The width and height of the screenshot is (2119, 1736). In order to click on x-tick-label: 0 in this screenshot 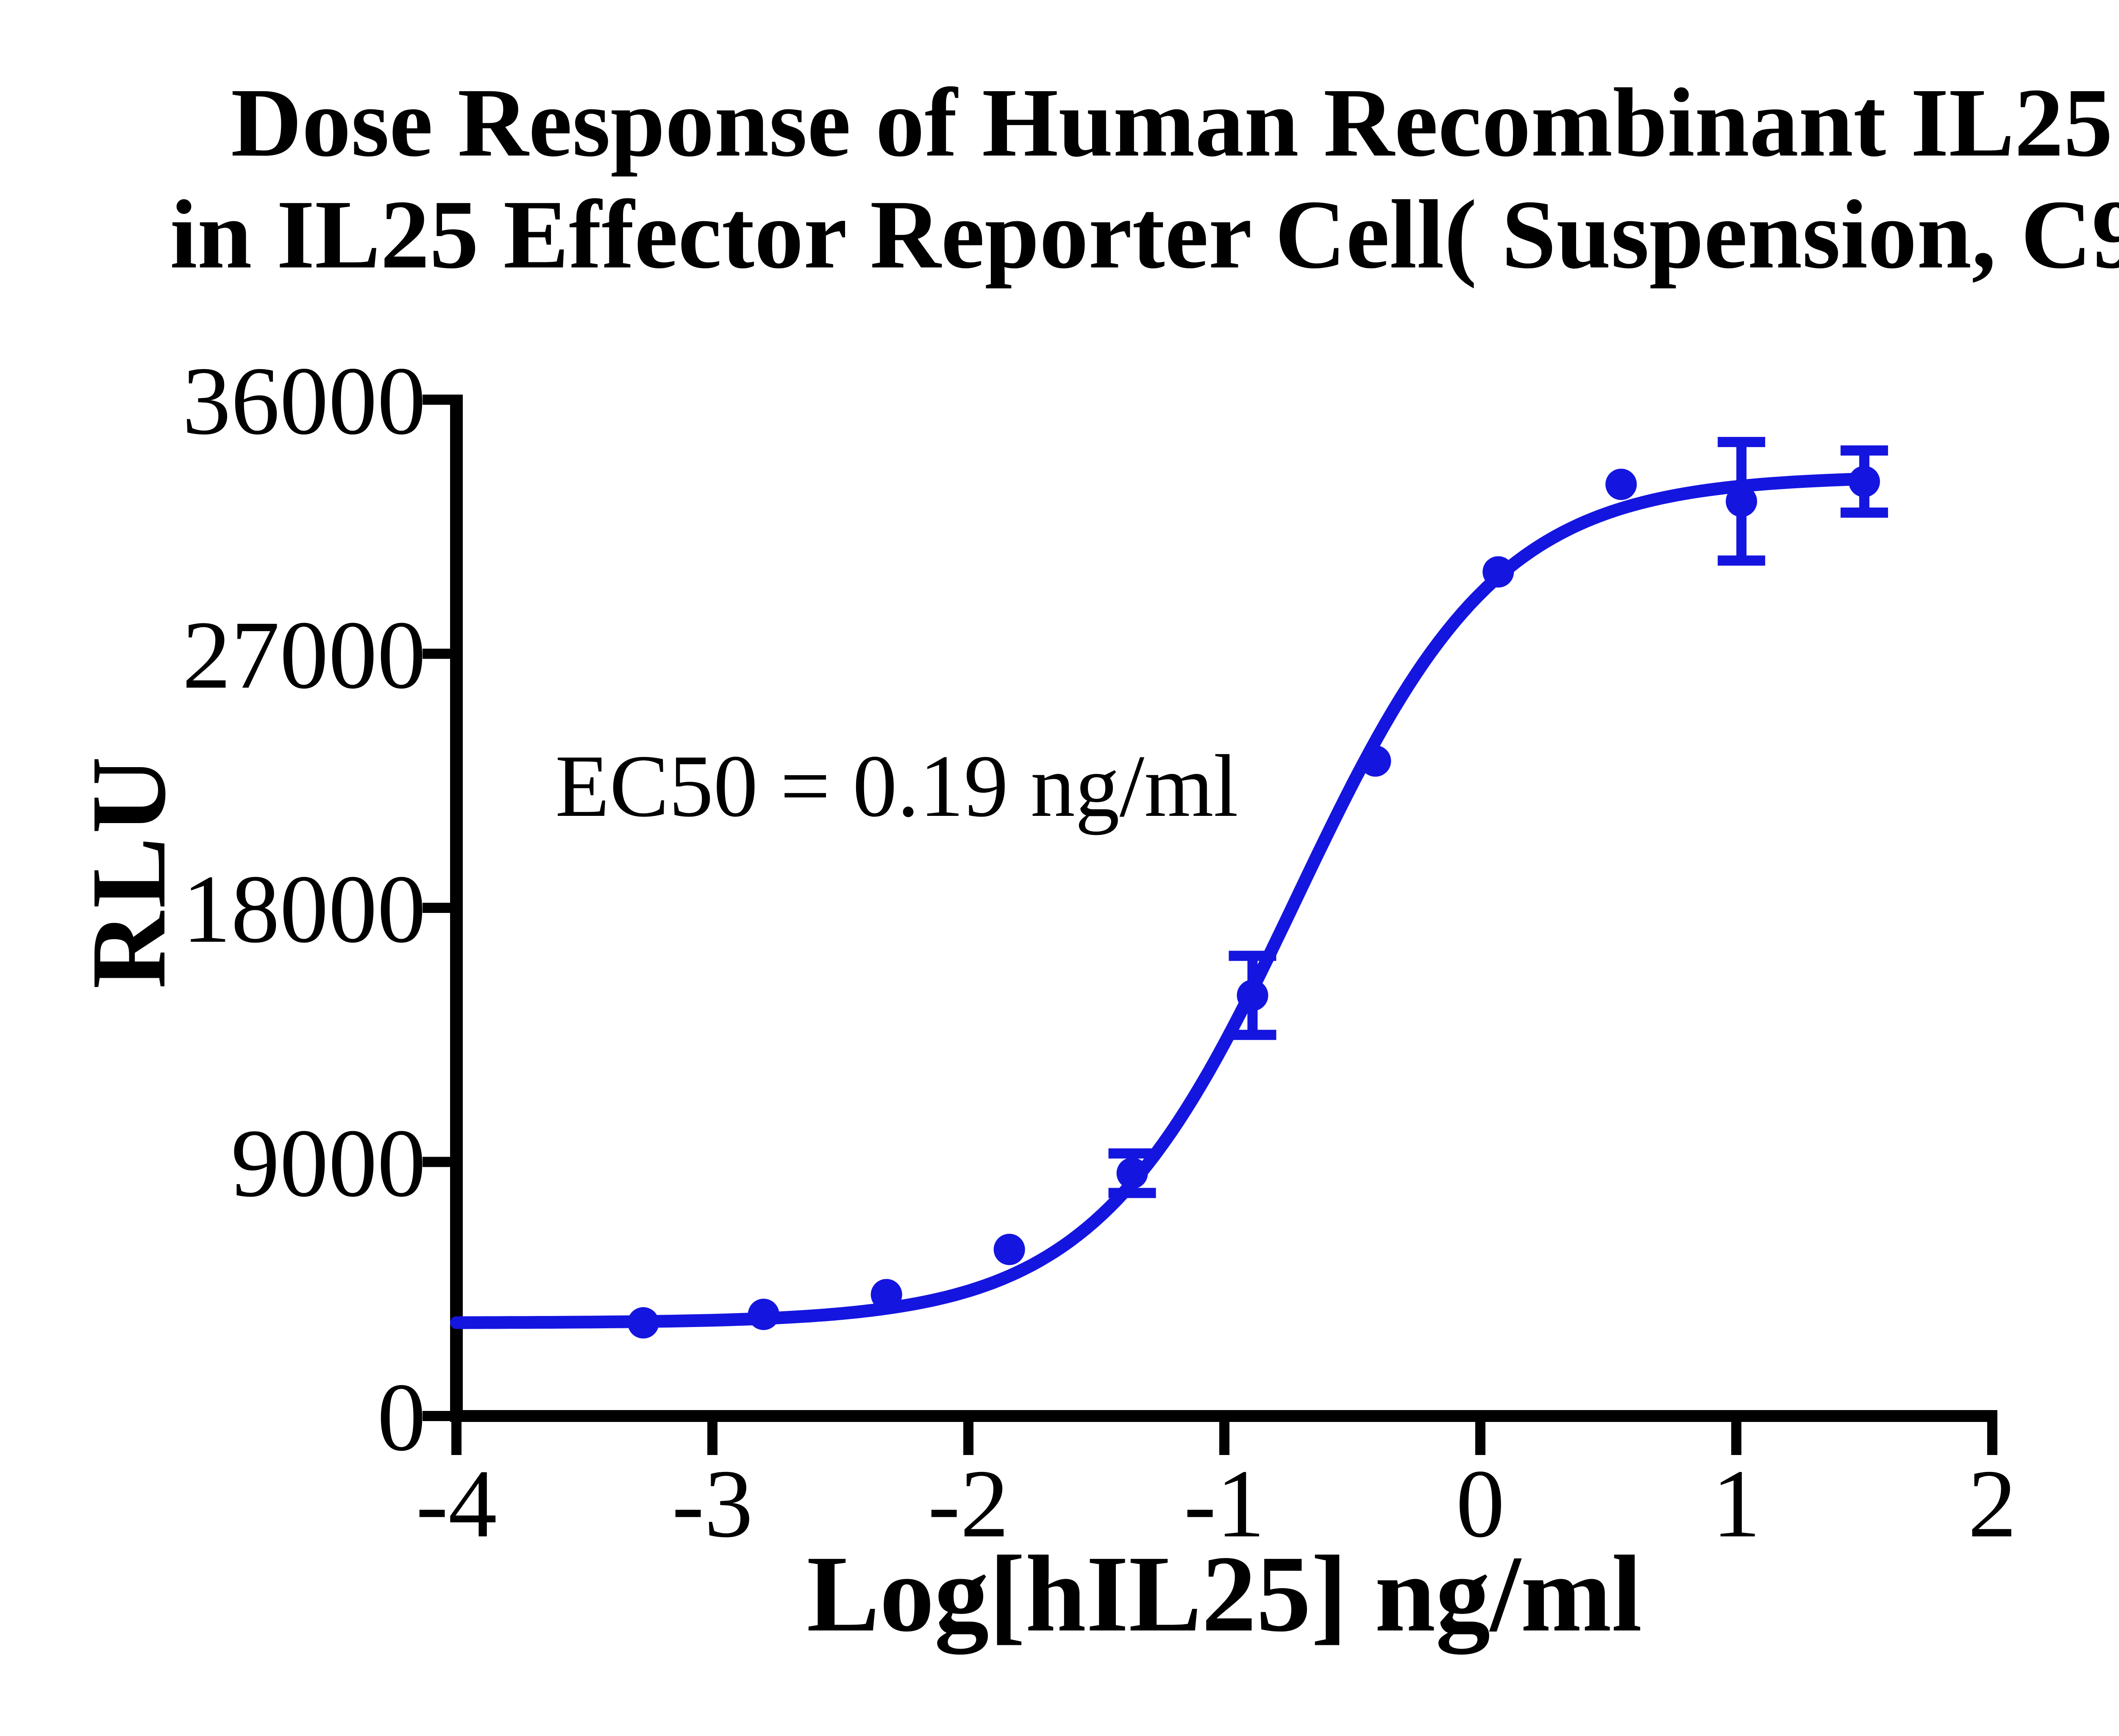, I will do `click(1481, 1503)`.